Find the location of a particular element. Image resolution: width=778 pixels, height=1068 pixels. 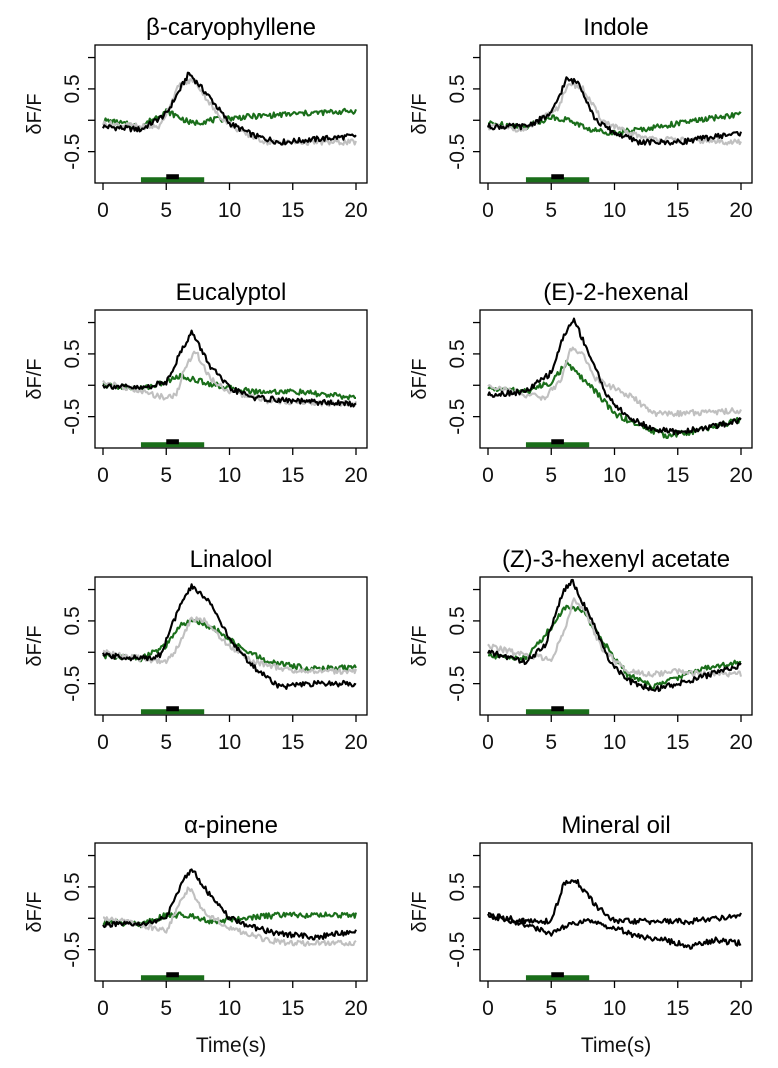

x-axis-label: Time(s) is located at coordinates (231, 1045).